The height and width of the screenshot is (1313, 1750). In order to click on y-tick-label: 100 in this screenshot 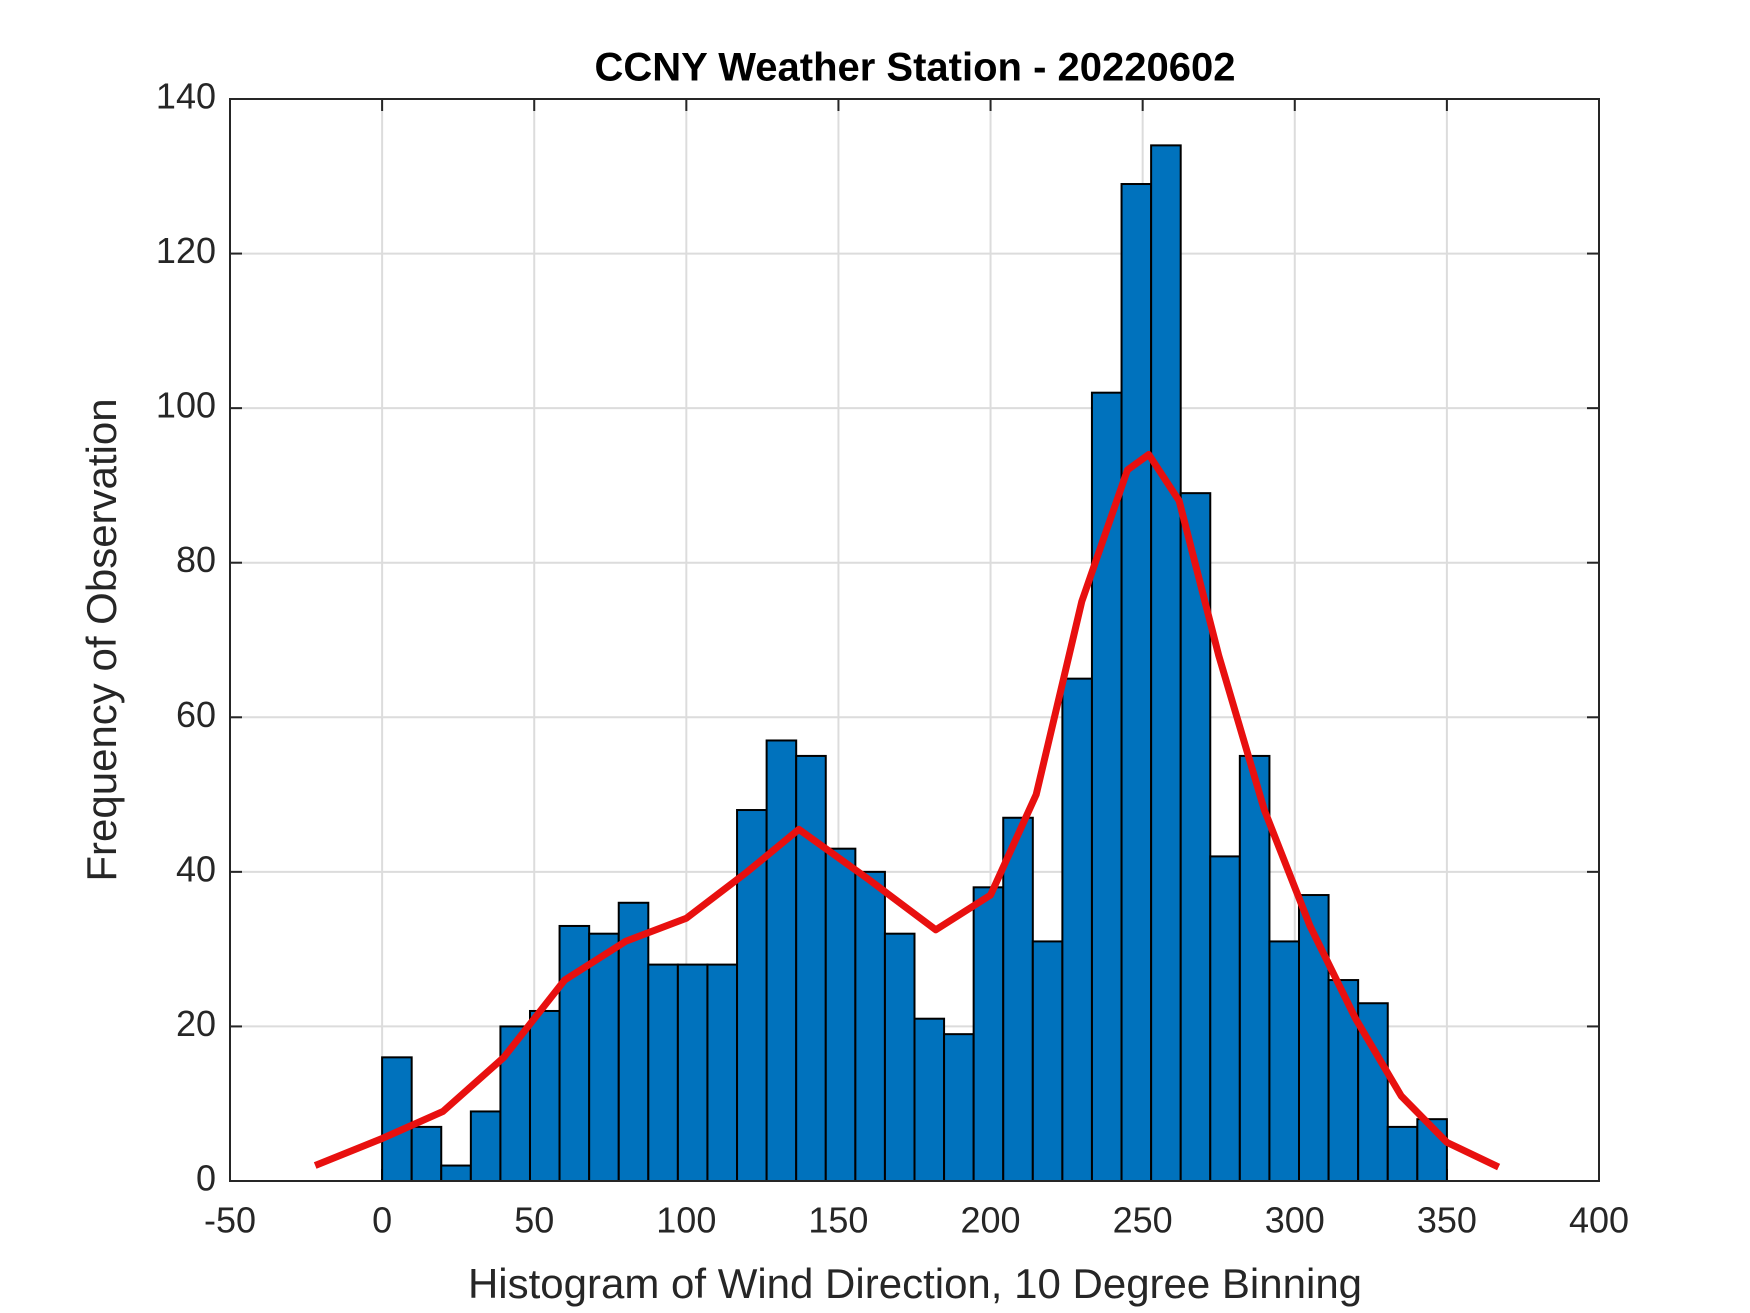, I will do `click(186, 405)`.